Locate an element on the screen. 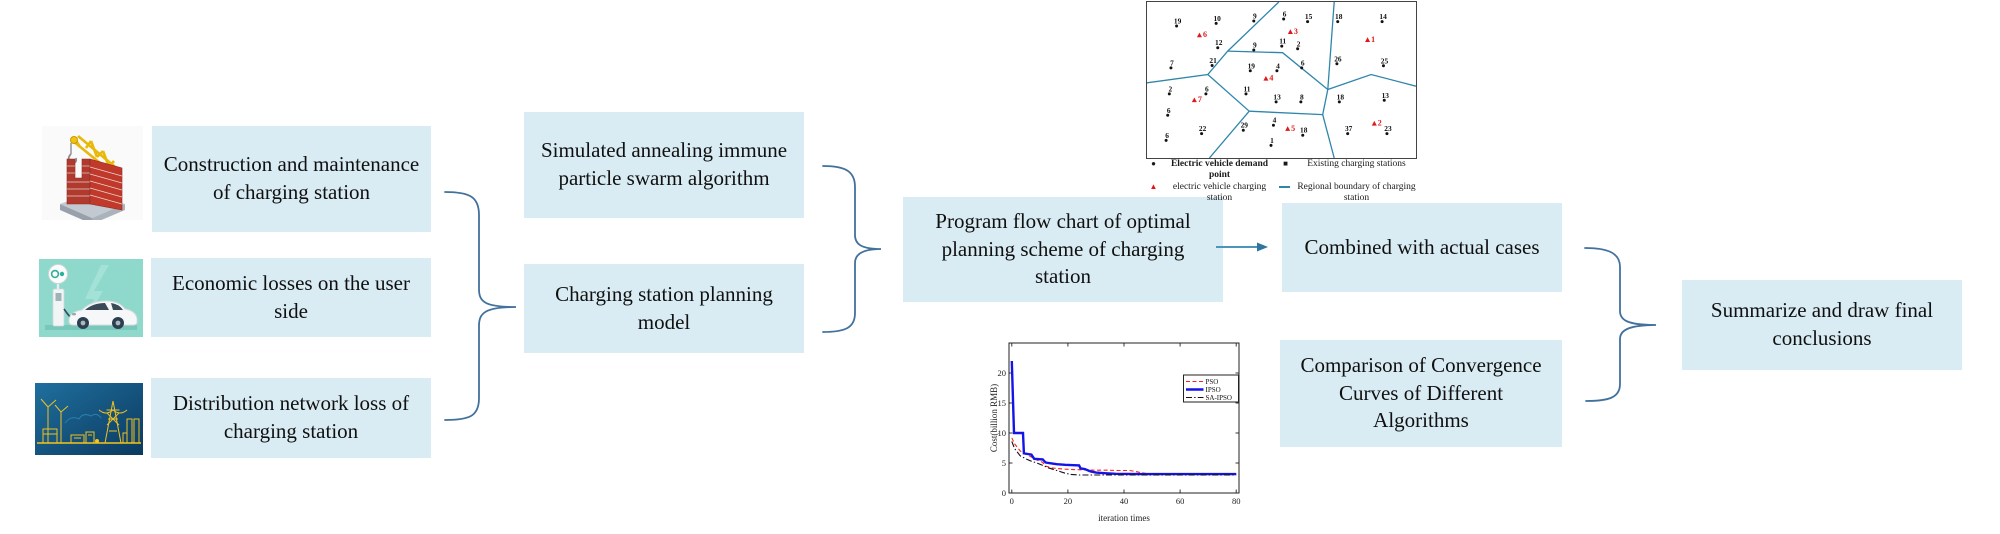 The height and width of the screenshot is (534, 2000). box-summarize-conclusions-label: Summarize and draw final conclusions is located at coordinates (1822, 324).